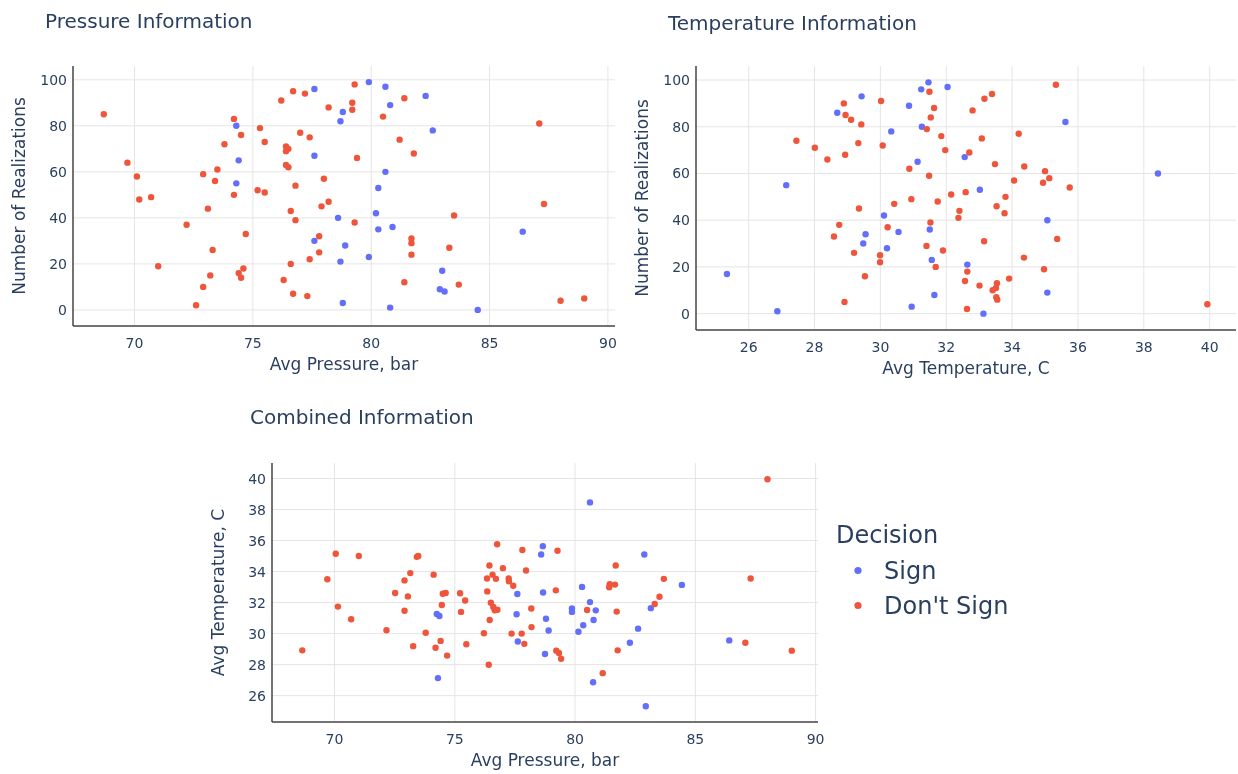  What do you see at coordinates (685, 313) in the screenshot?
I see `y-tick-label: 0` at bounding box center [685, 313].